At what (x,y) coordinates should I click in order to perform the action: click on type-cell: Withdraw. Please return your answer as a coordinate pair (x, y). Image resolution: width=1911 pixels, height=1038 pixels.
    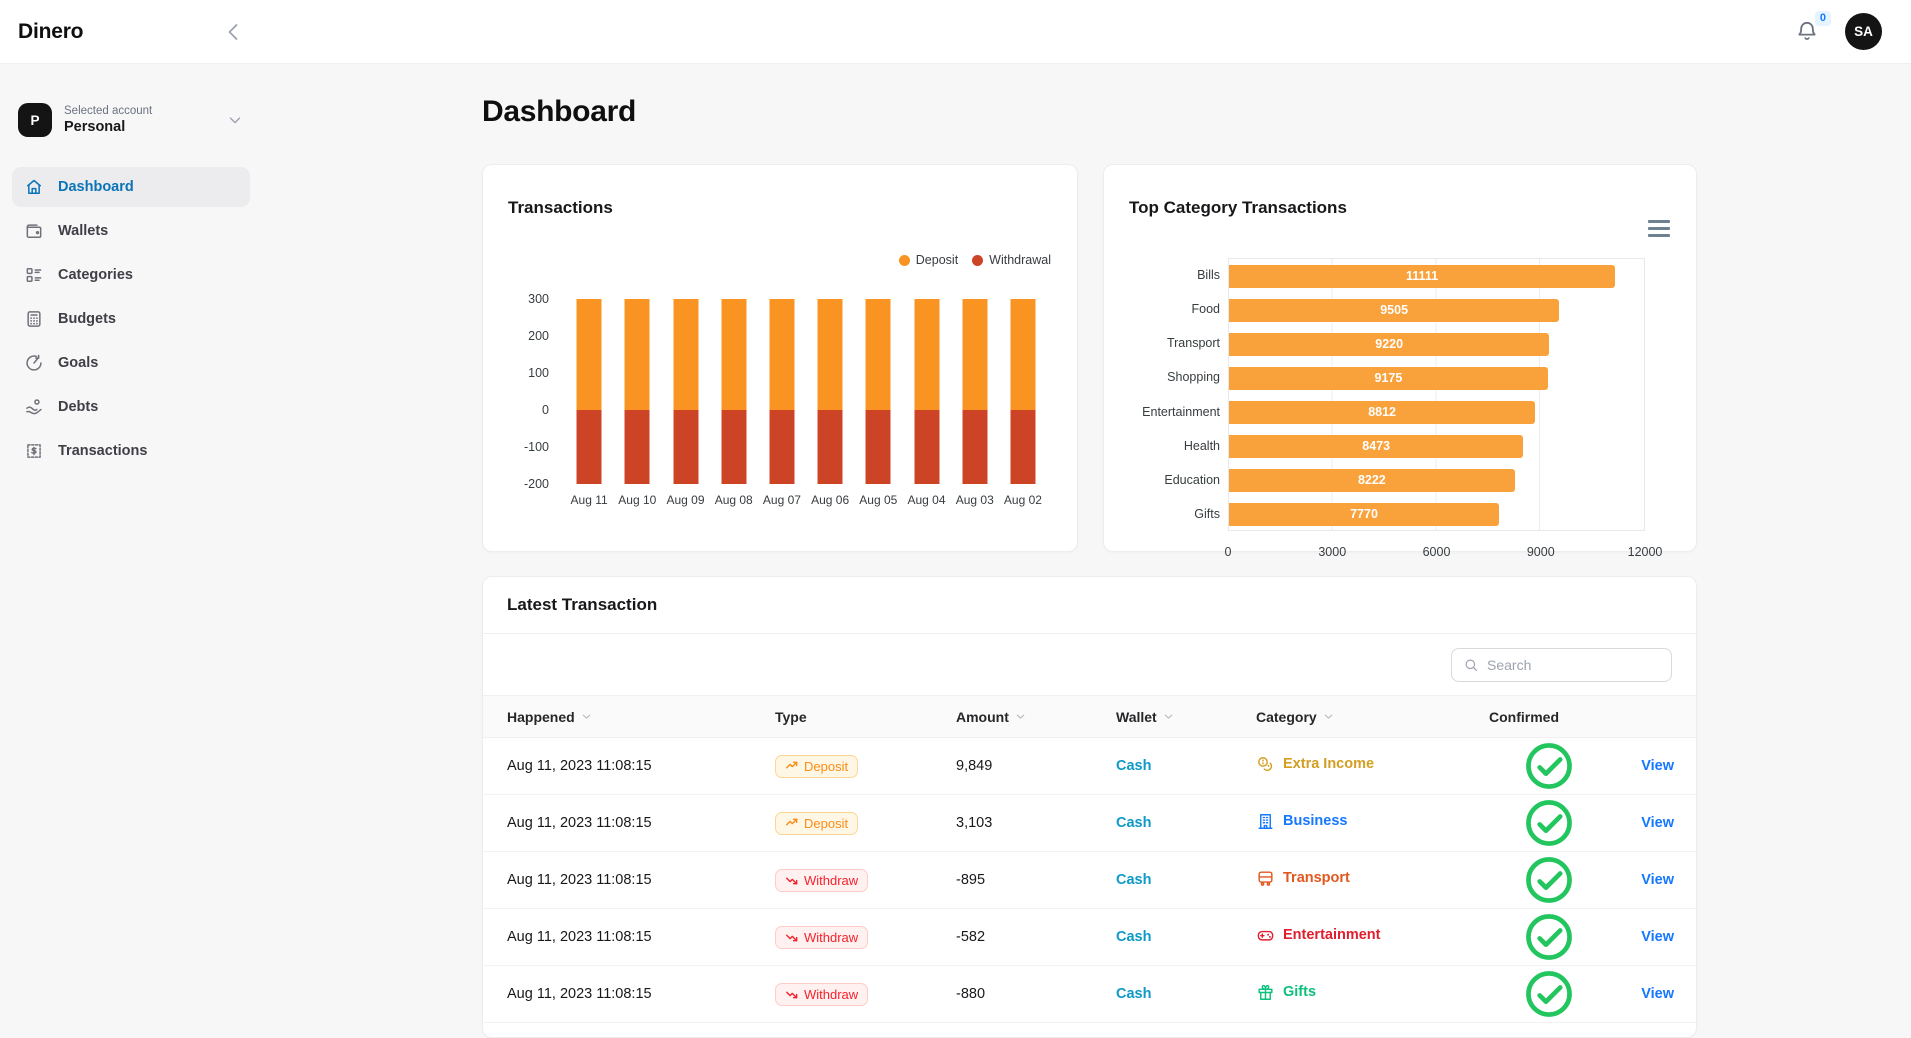
    Looking at the image, I should click on (865, 994).